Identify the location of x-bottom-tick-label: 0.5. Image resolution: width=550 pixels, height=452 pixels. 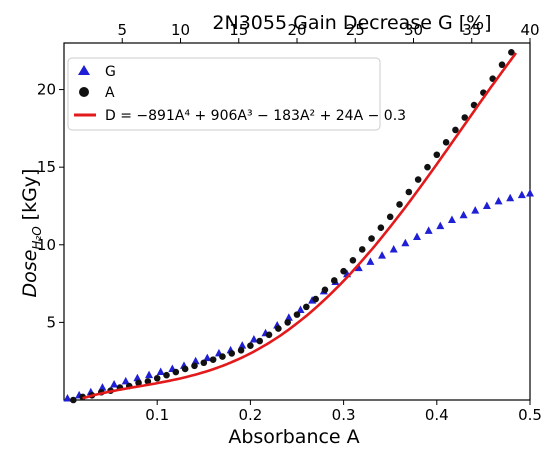
(530, 415).